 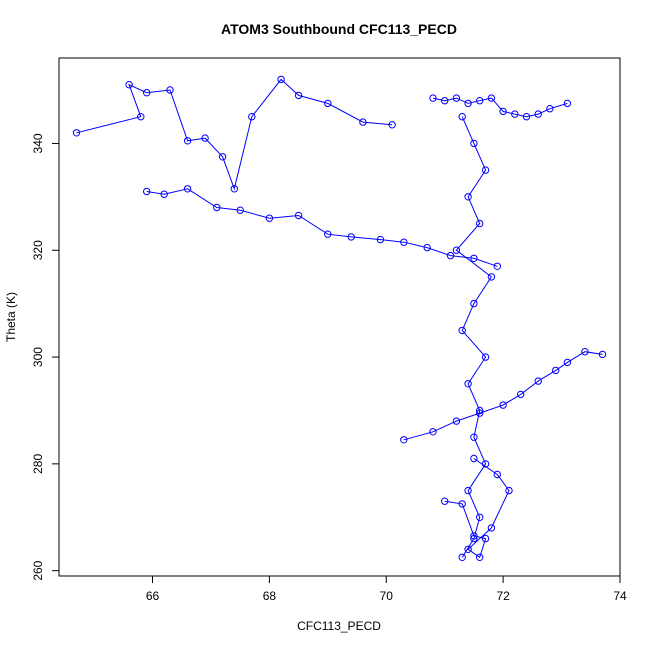 I want to click on series-profile-upper-left, so click(x=234, y=134).